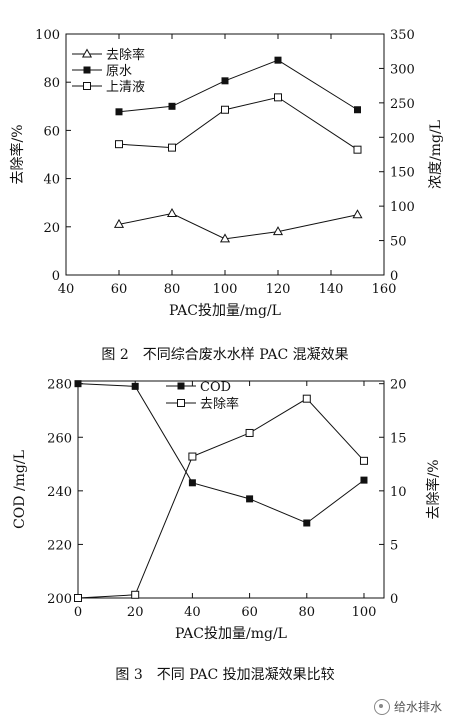  What do you see at coordinates (381, 706) in the screenshot?
I see `wechat-logo-icon` at bounding box center [381, 706].